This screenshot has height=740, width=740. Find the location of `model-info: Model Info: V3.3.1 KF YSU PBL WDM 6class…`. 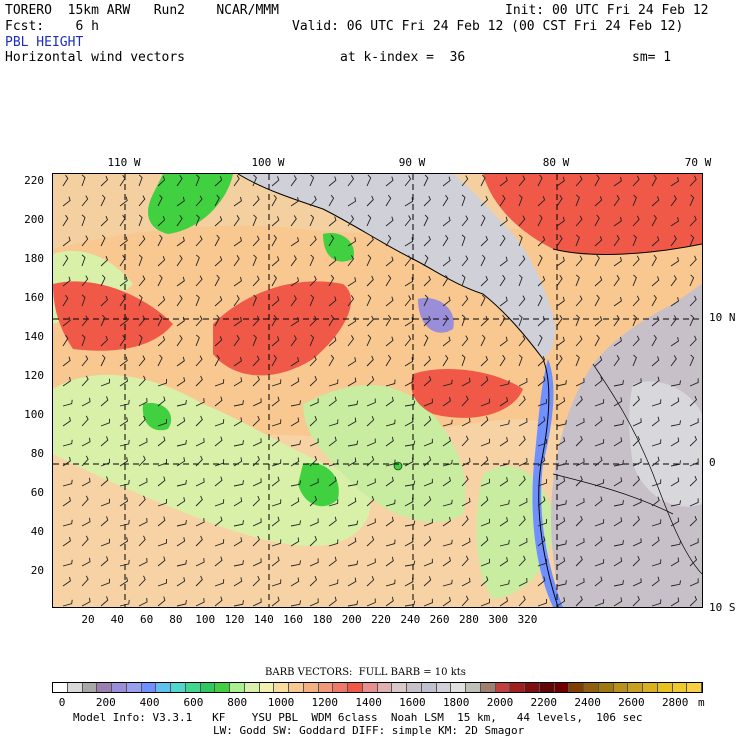

model-info: Model Info: V3.3.1 KF YSU PBL WDM 6class… is located at coordinates (358, 718).